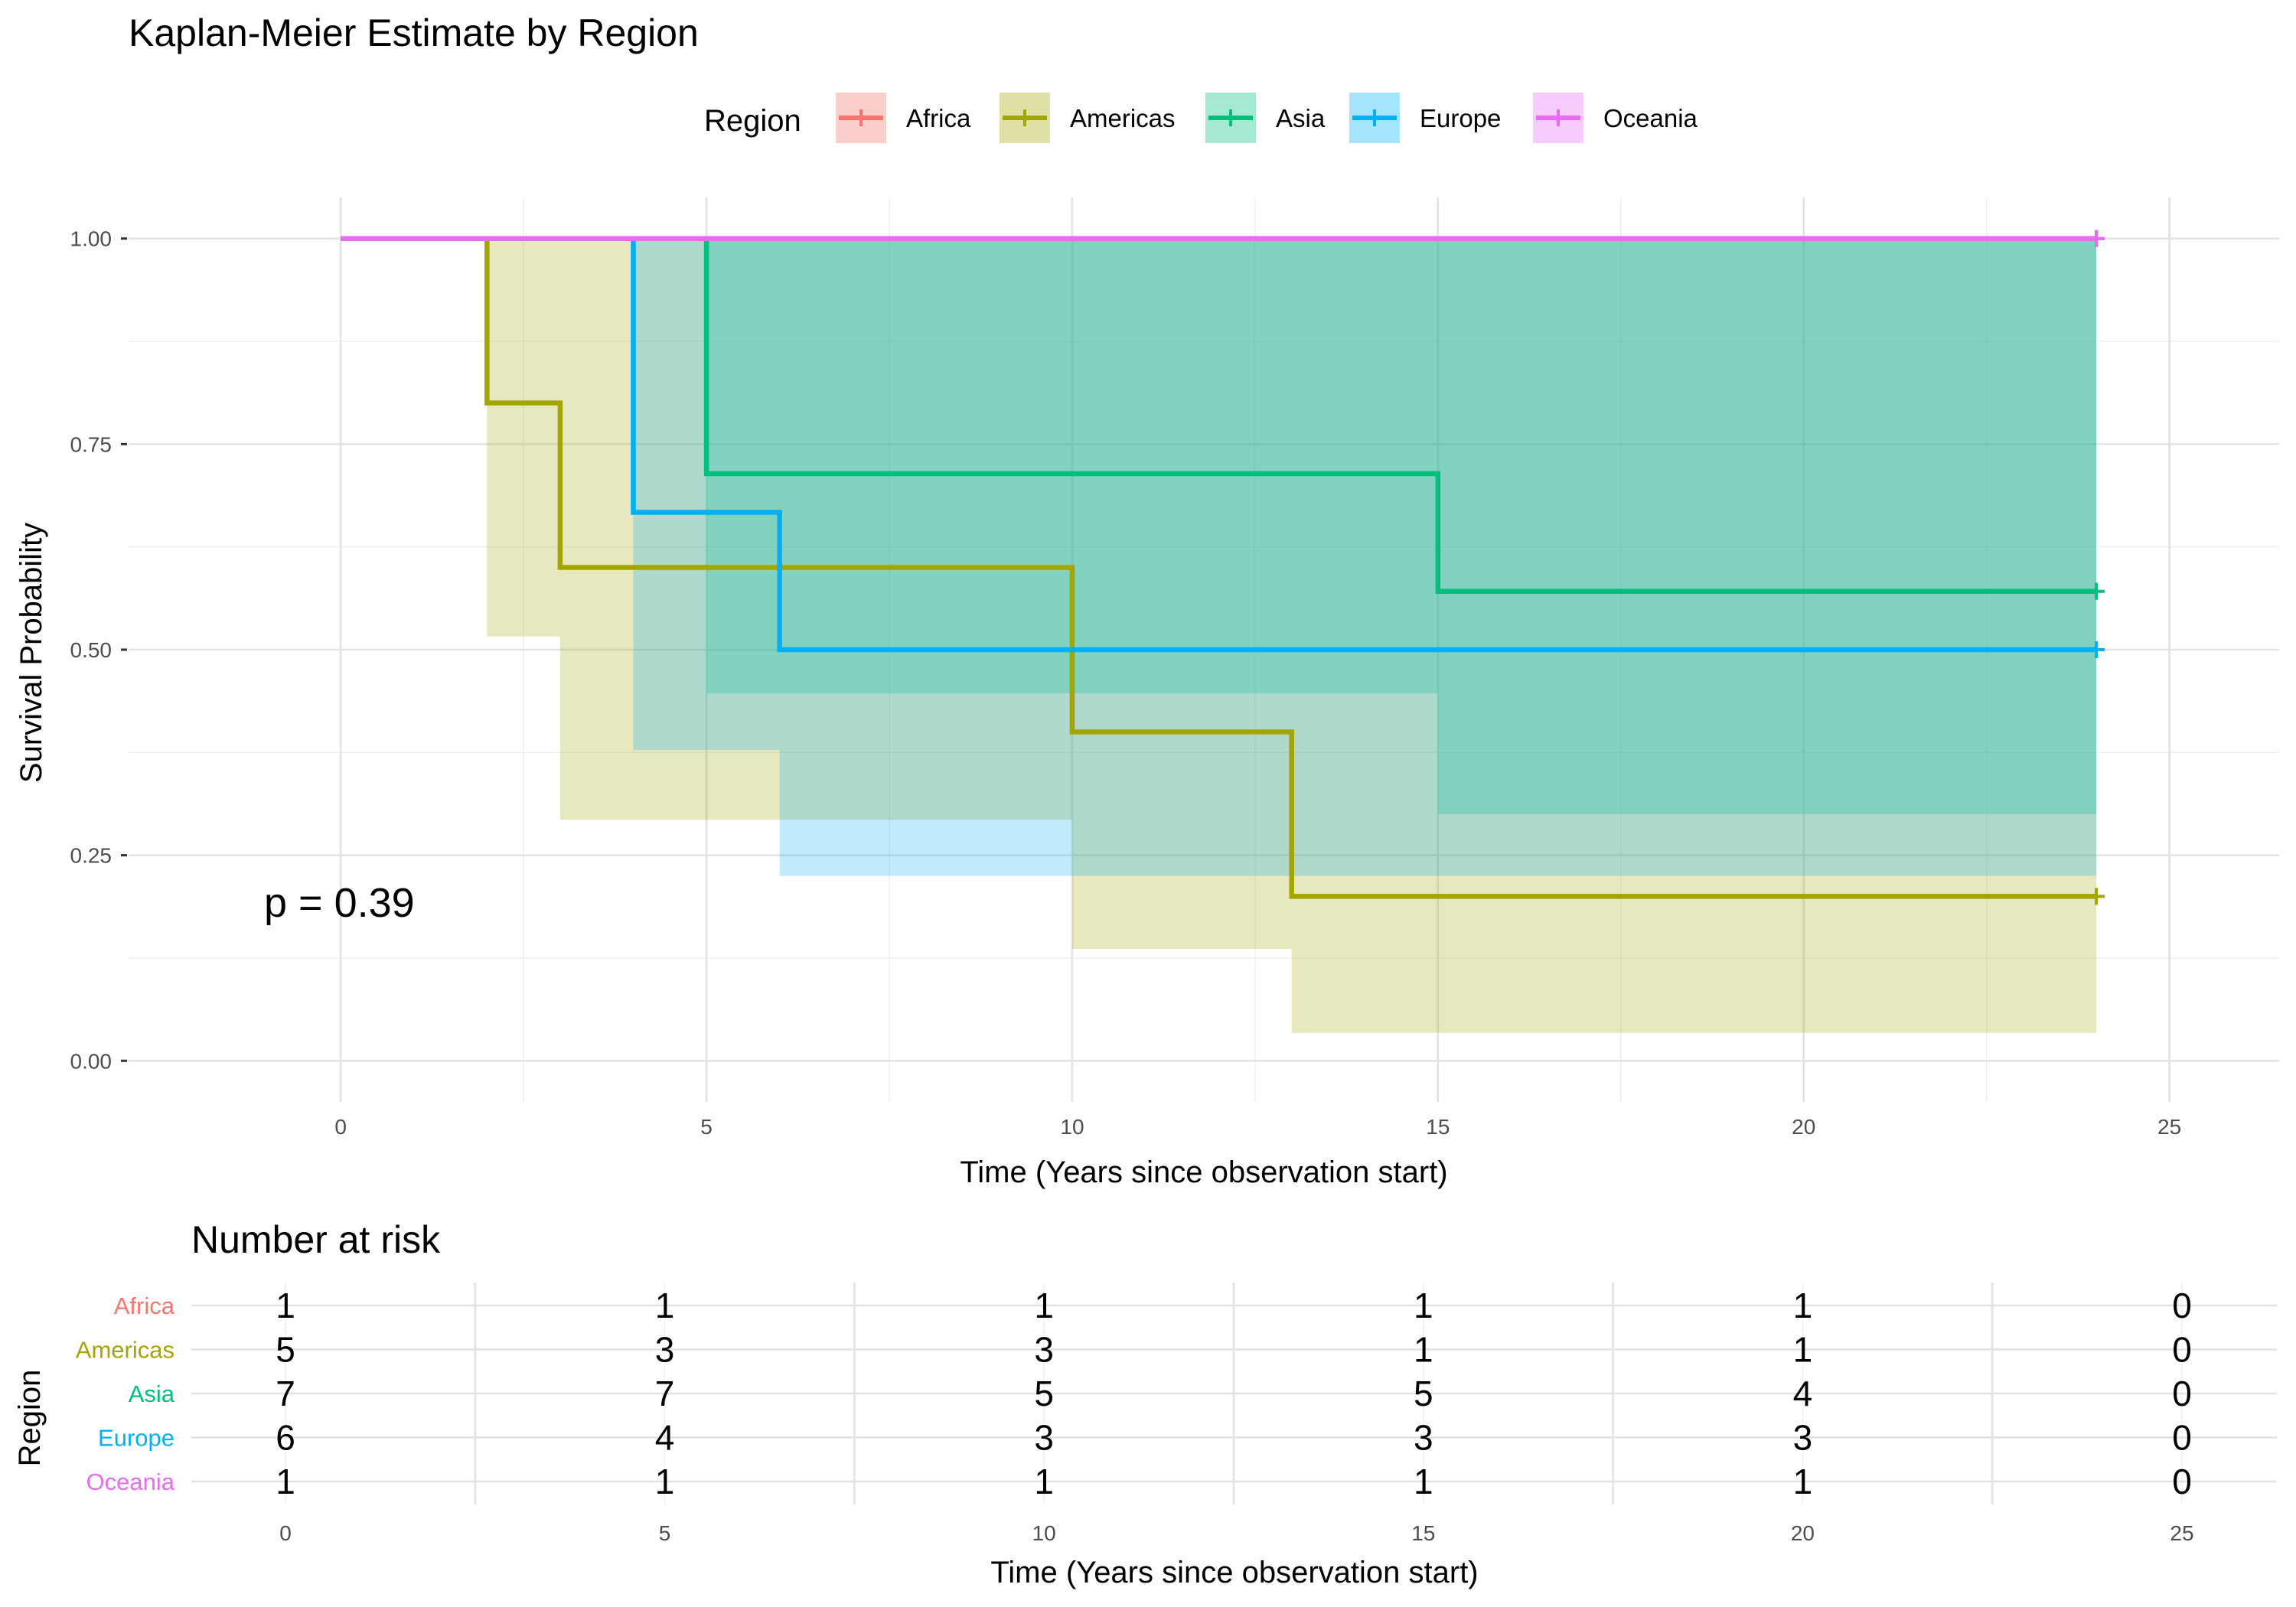 The height and width of the screenshot is (1607, 2296). I want to click on x-tick-label: 25, so click(2169, 1127).